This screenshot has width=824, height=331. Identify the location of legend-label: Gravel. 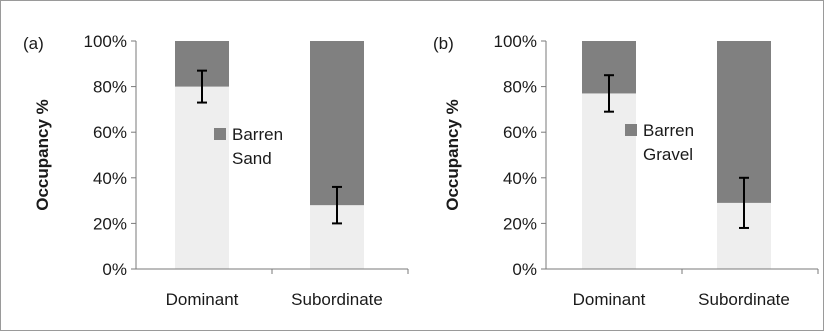
(668, 154).